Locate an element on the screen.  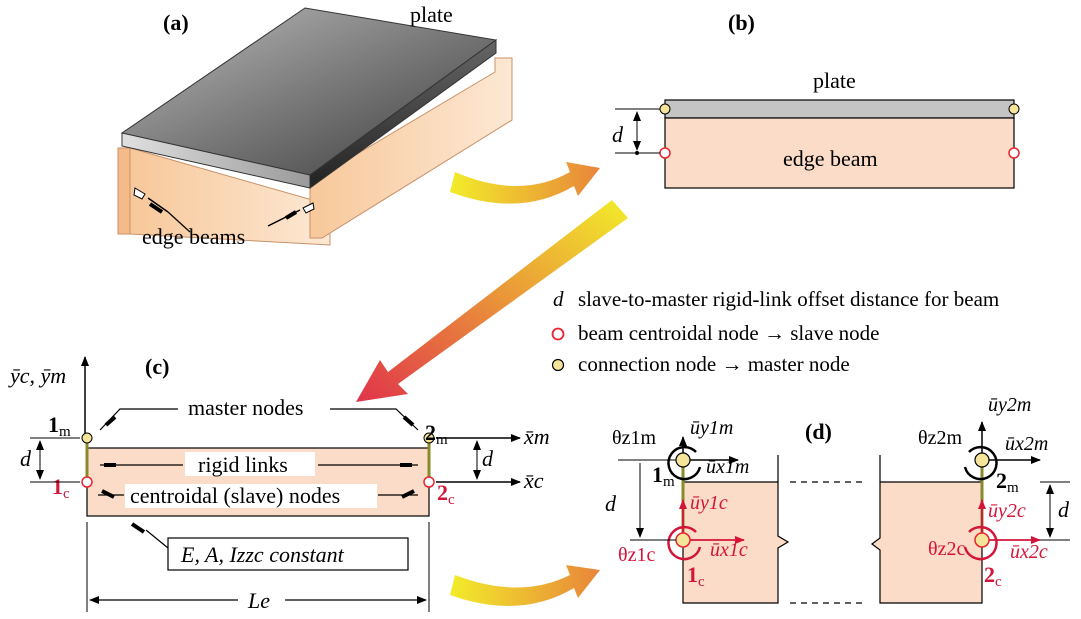
rigid-links-label: rigid links is located at coordinates (243, 464).